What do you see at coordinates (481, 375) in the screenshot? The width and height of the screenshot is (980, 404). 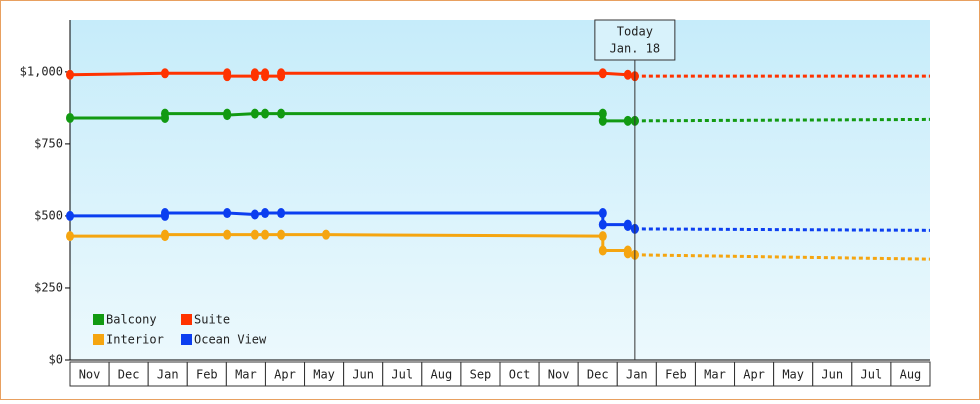 I see `x-tick-label: Sep` at bounding box center [481, 375].